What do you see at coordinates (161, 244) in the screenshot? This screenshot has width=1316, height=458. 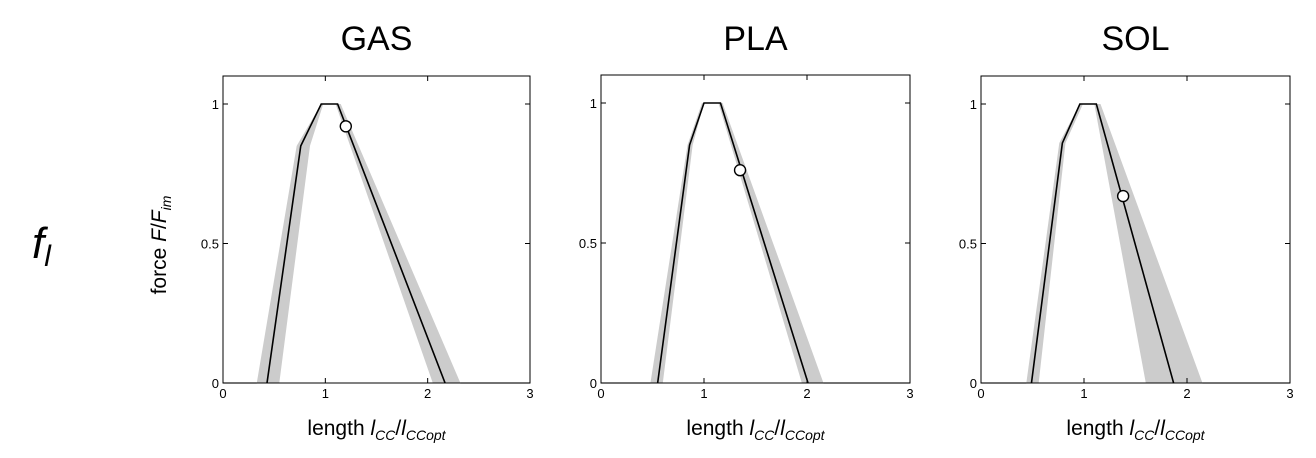 I see `y-axis-label: force F/Fim` at bounding box center [161, 244].